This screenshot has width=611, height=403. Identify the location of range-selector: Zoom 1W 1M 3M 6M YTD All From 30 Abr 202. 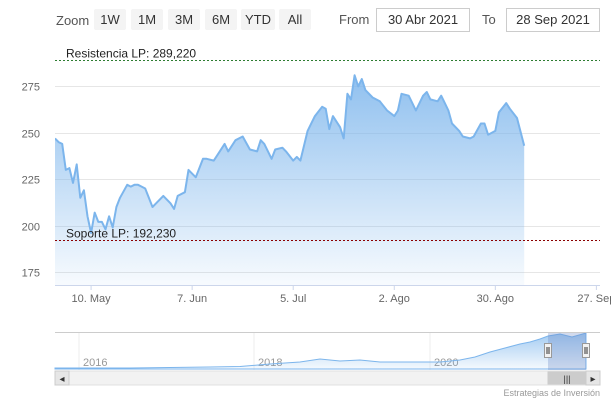
(328, 20).